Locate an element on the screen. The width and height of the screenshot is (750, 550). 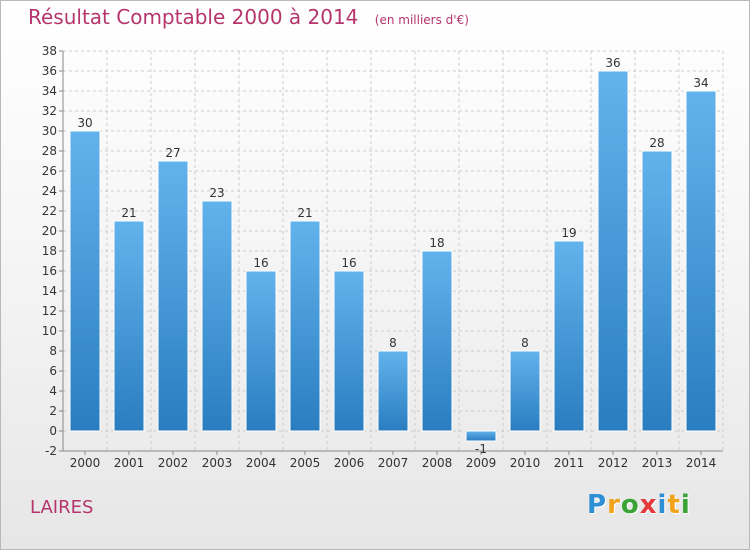
x-tick-label: 2000 is located at coordinates (85, 463).